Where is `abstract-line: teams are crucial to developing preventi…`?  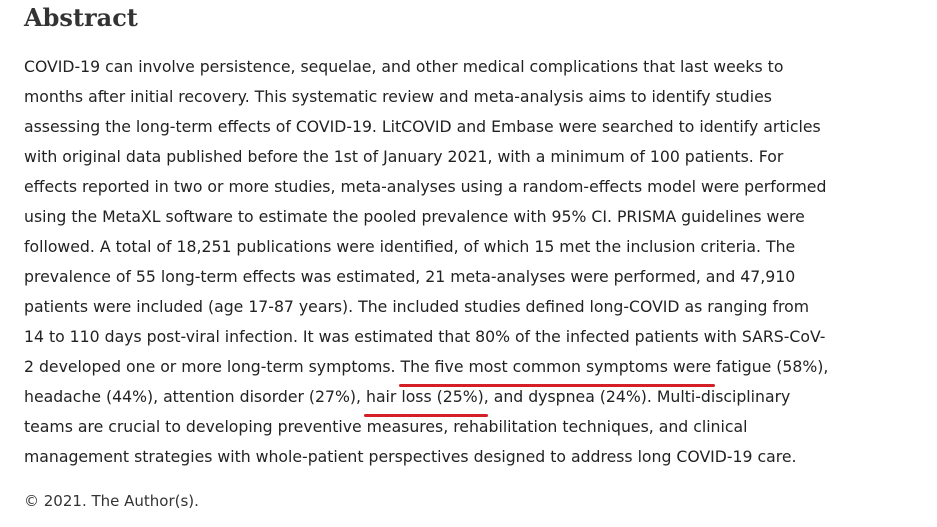
abstract-line: teams are crucial to developing preventi… is located at coordinates (386, 426).